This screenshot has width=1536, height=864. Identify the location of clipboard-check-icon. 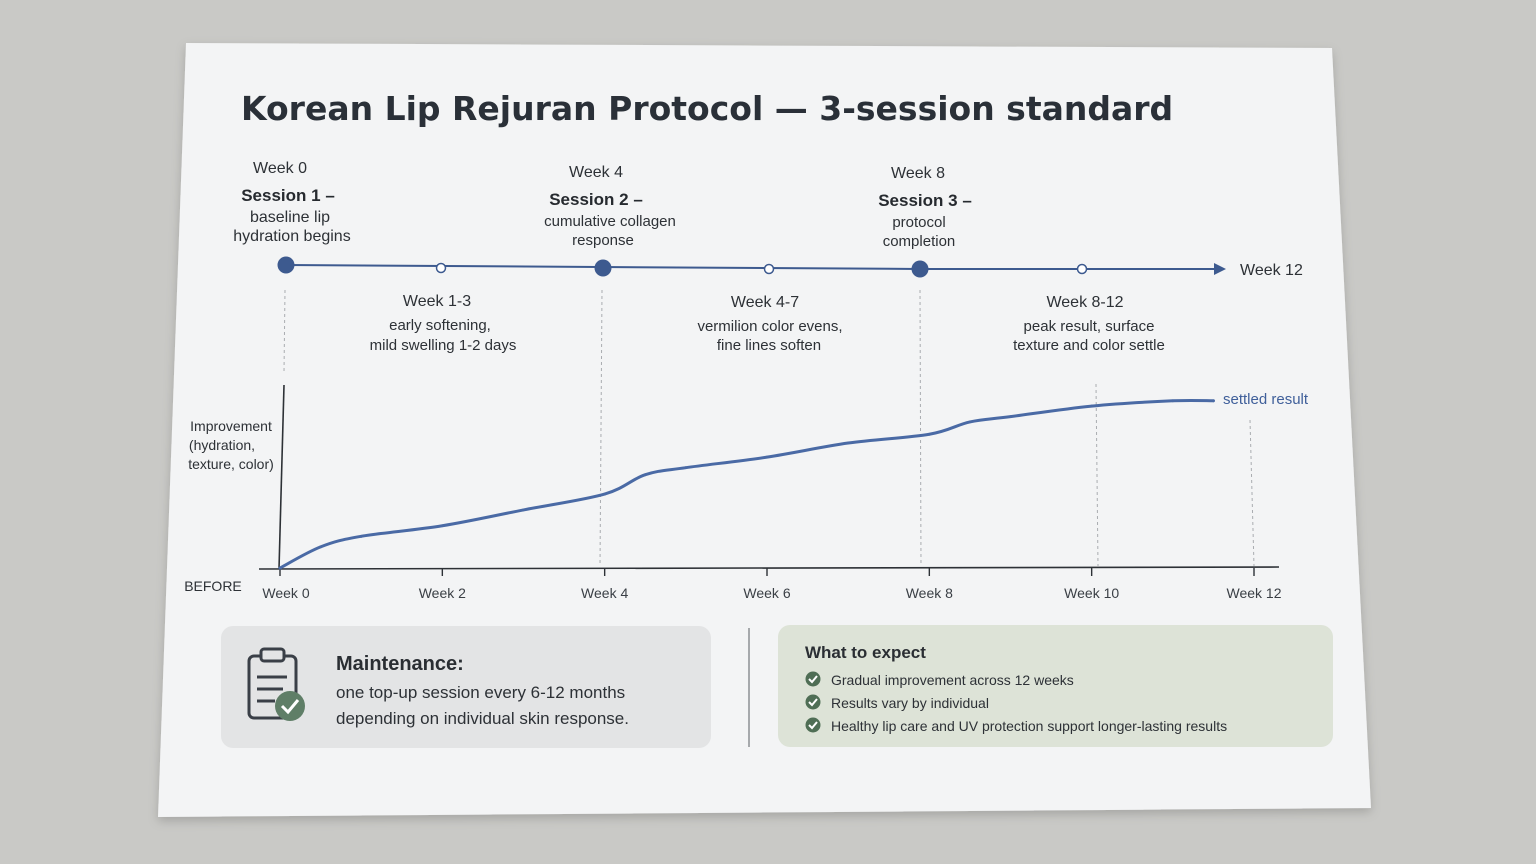
(276, 684).